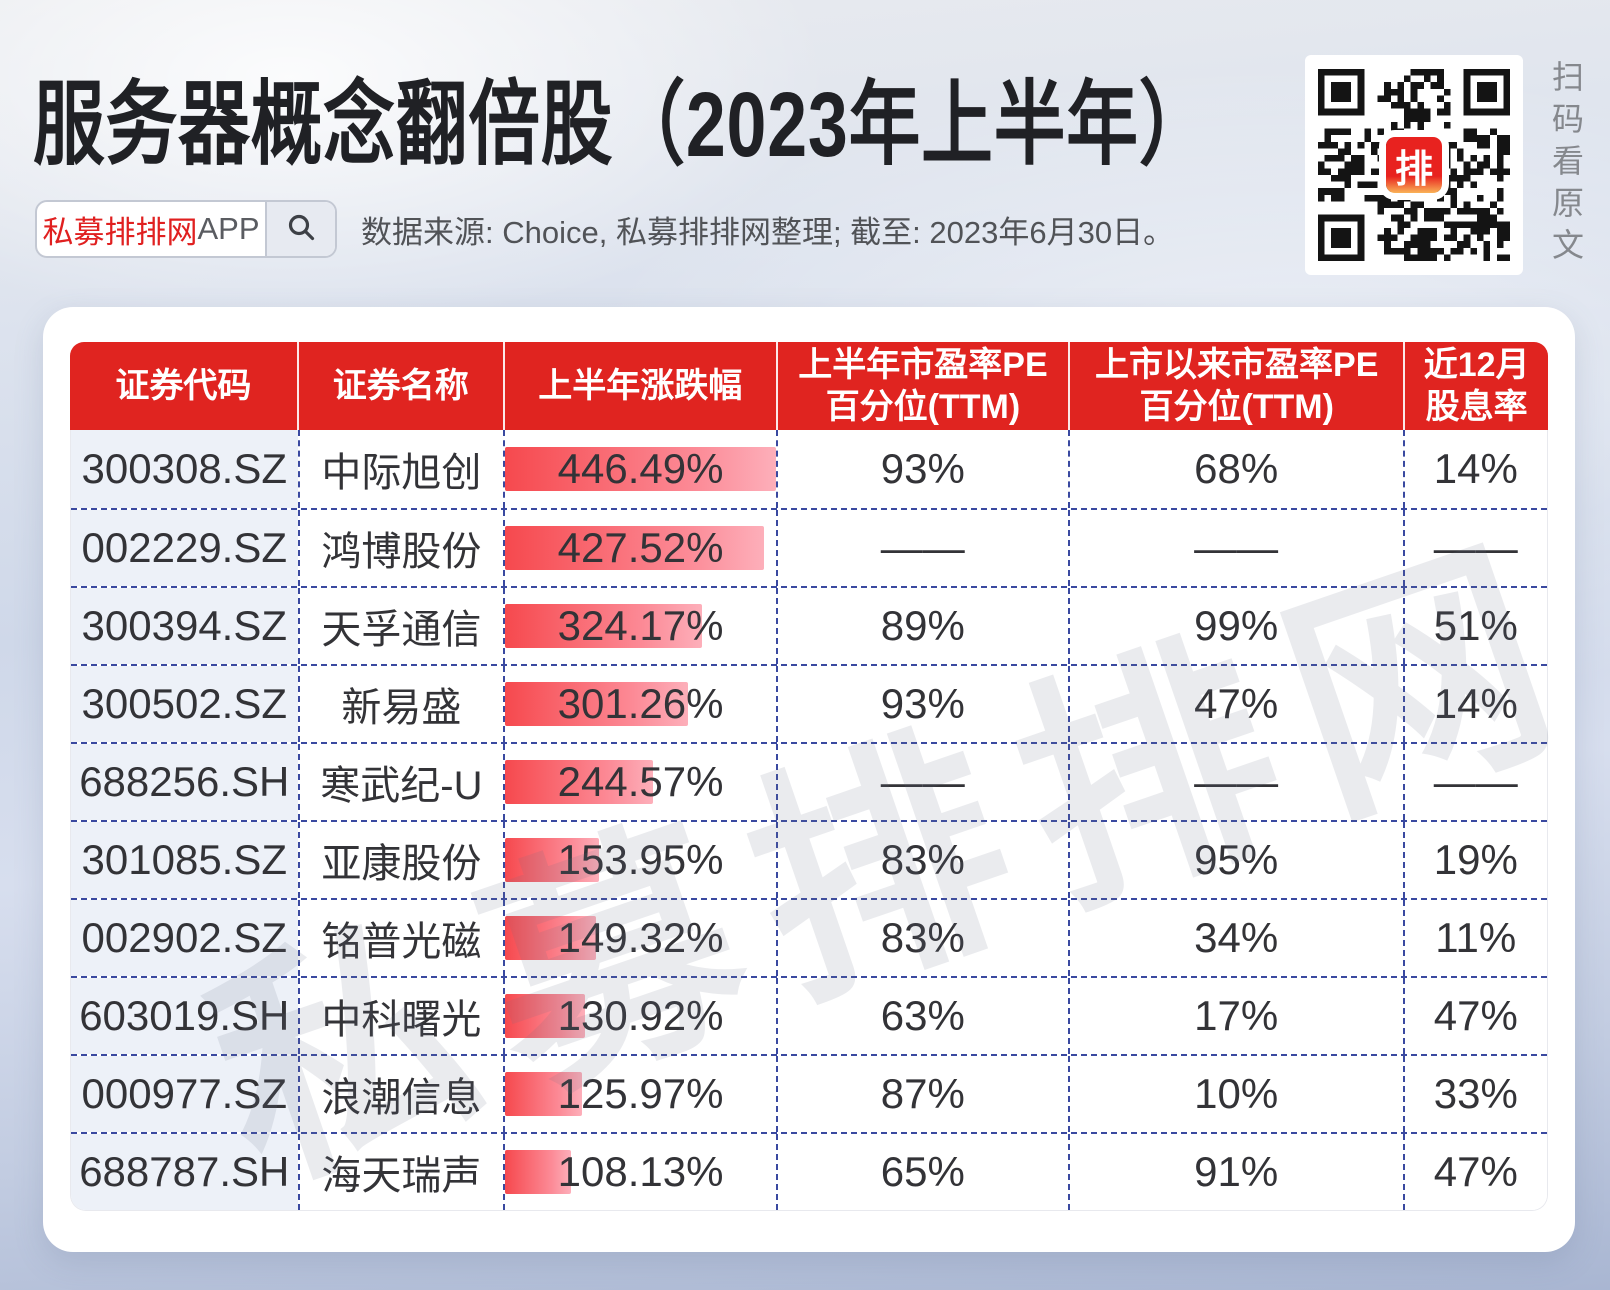 This screenshot has height=1290, width=1610. What do you see at coordinates (622, 125) in the screenshot?
I see `page-title: 服务器概念翻倍股（2023年上半年）` at bounding box center [622, 125].